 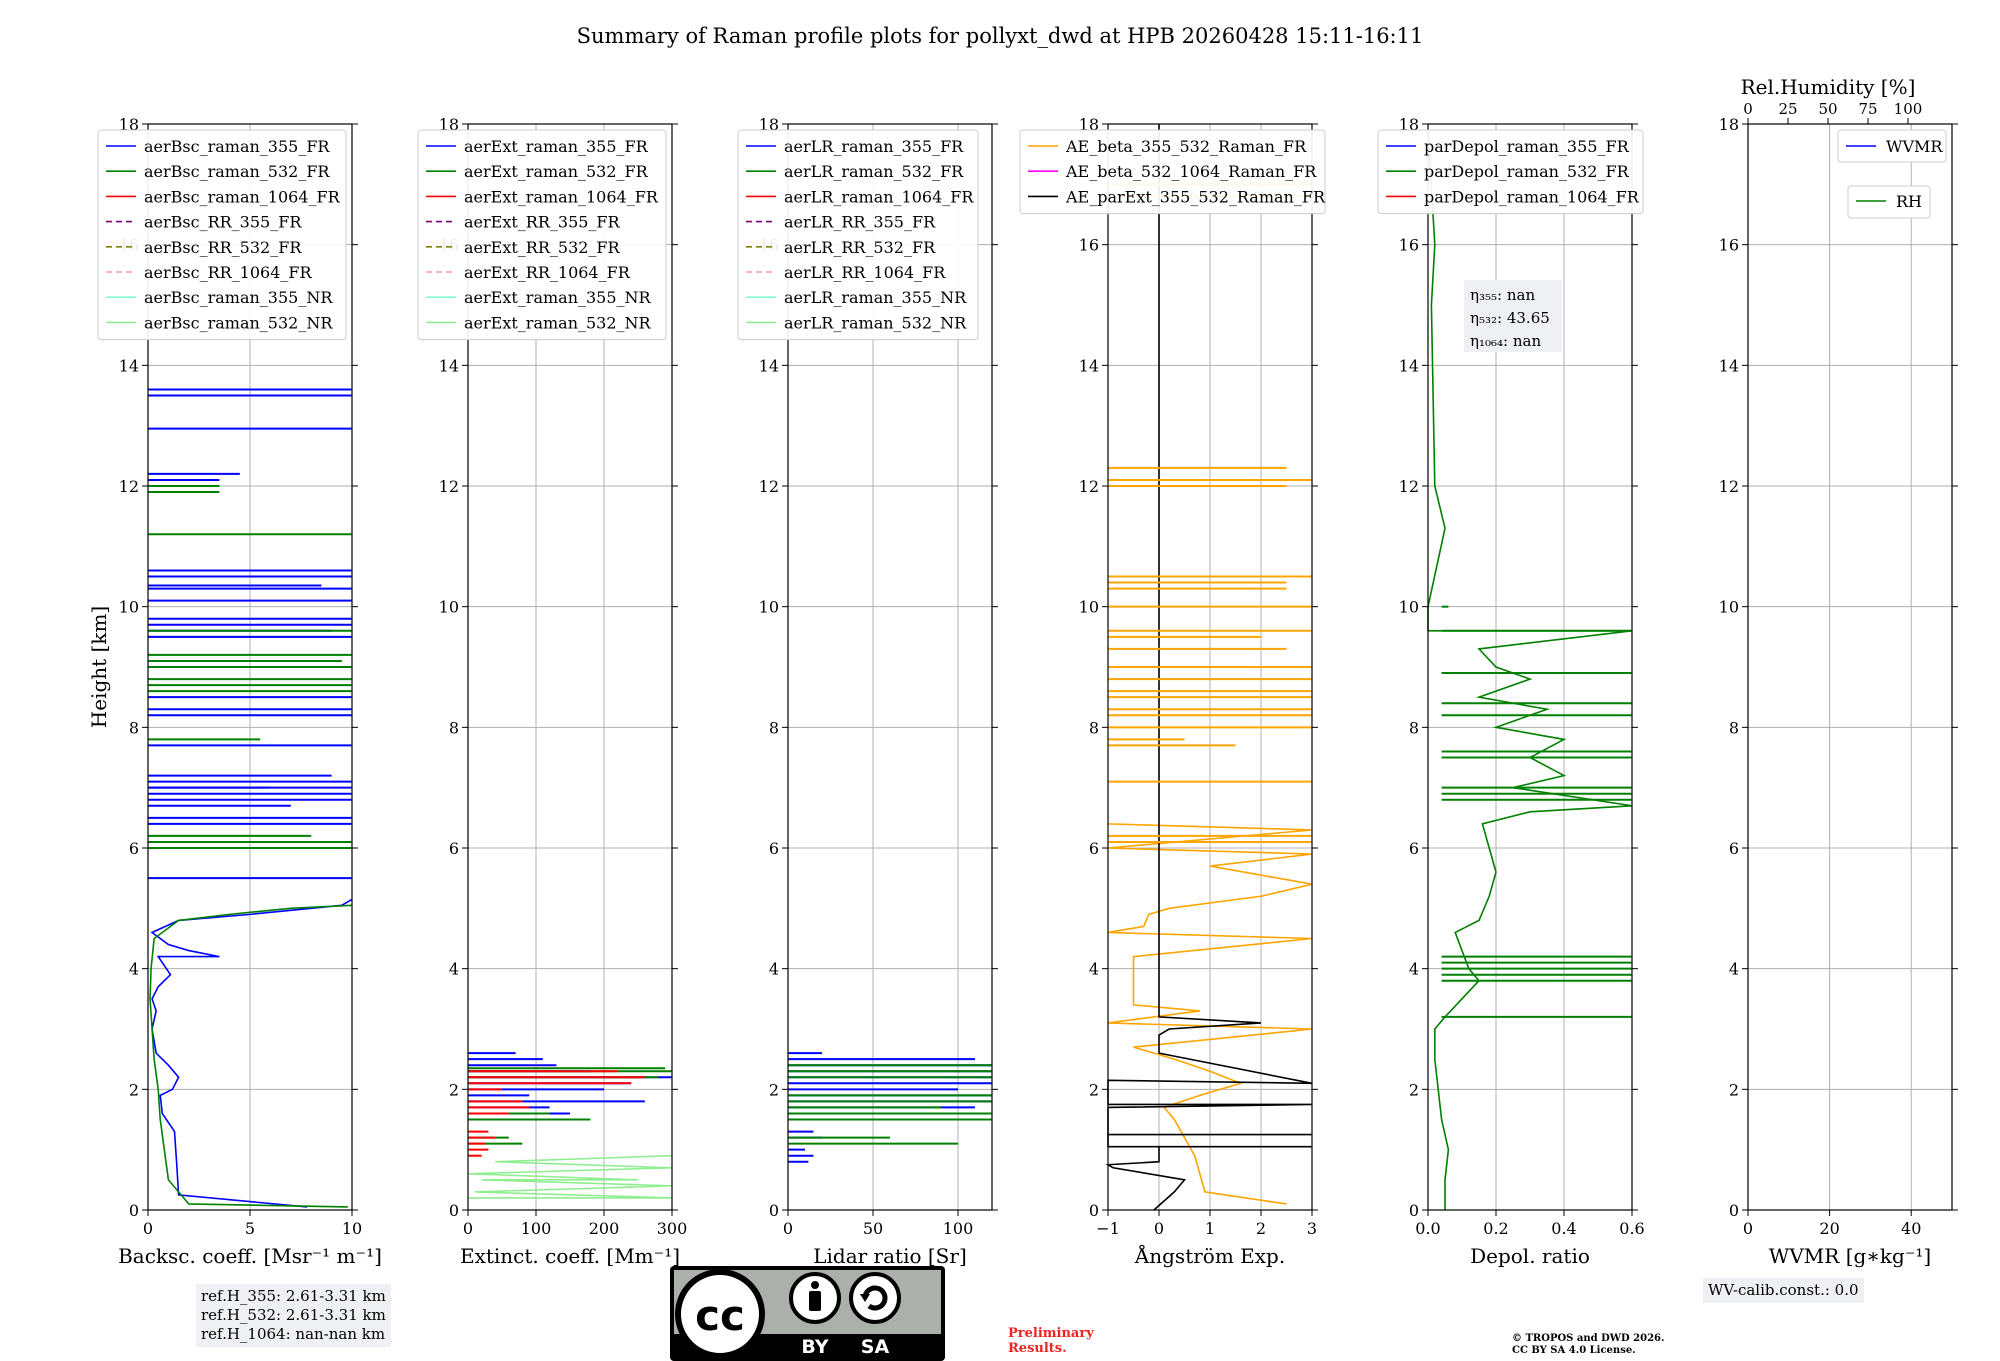 What do you see at coordinates (1828, 87) in the screenshot?
I see `x2-axis-label: Rel.Humidity [%]` at bounding box center [1828, 87].